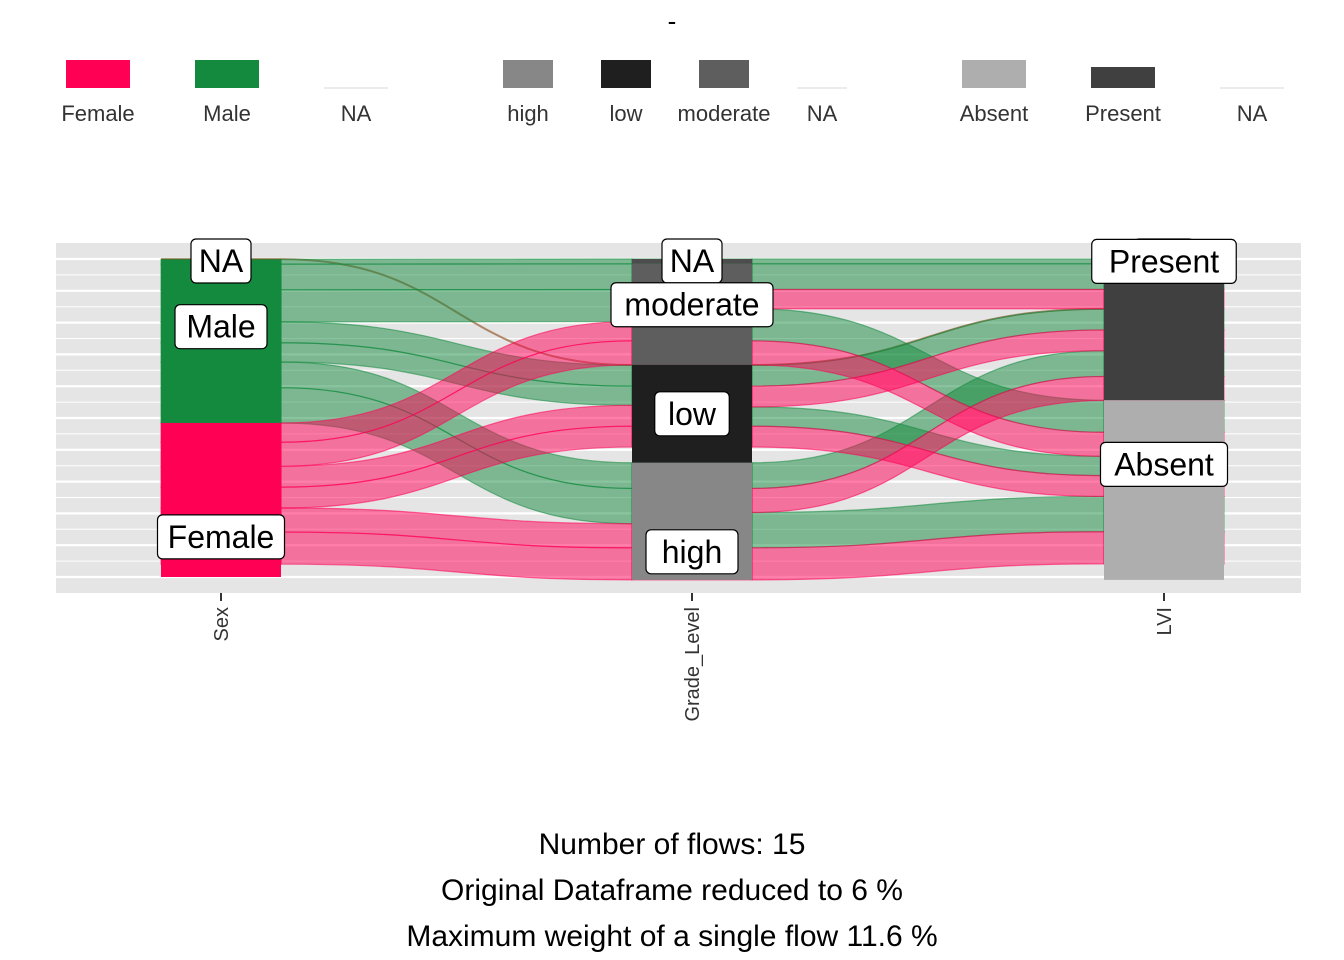 This screenshot has width=1344, height=960. Describe the element at coordinates (528, 74) in the screenshot. I see `legend-key-high` at that location.